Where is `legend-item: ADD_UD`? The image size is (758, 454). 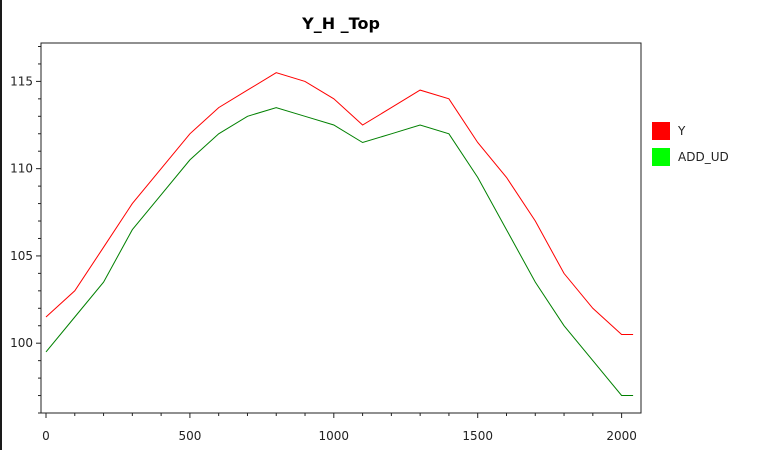 legend-item: ADD_UD is located at coordinates (690, 157).